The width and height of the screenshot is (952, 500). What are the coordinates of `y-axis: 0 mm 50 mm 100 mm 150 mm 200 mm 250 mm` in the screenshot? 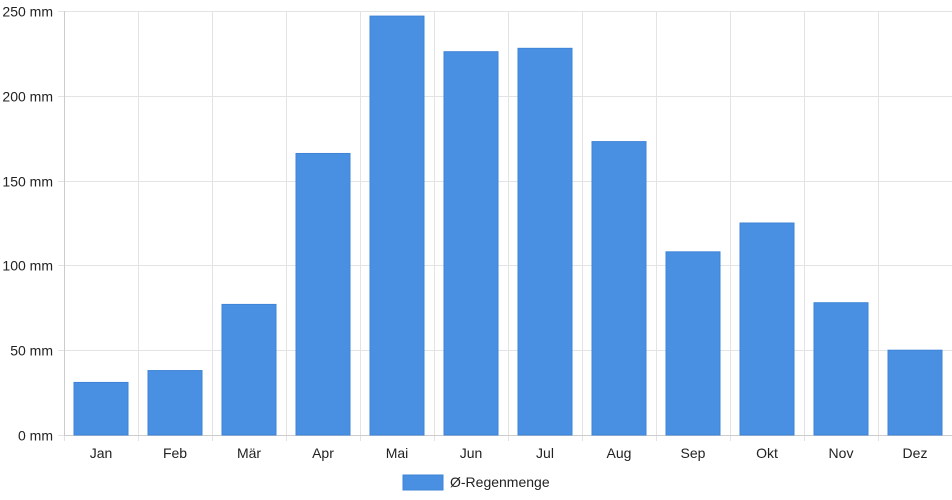 It's located at (33, 224).